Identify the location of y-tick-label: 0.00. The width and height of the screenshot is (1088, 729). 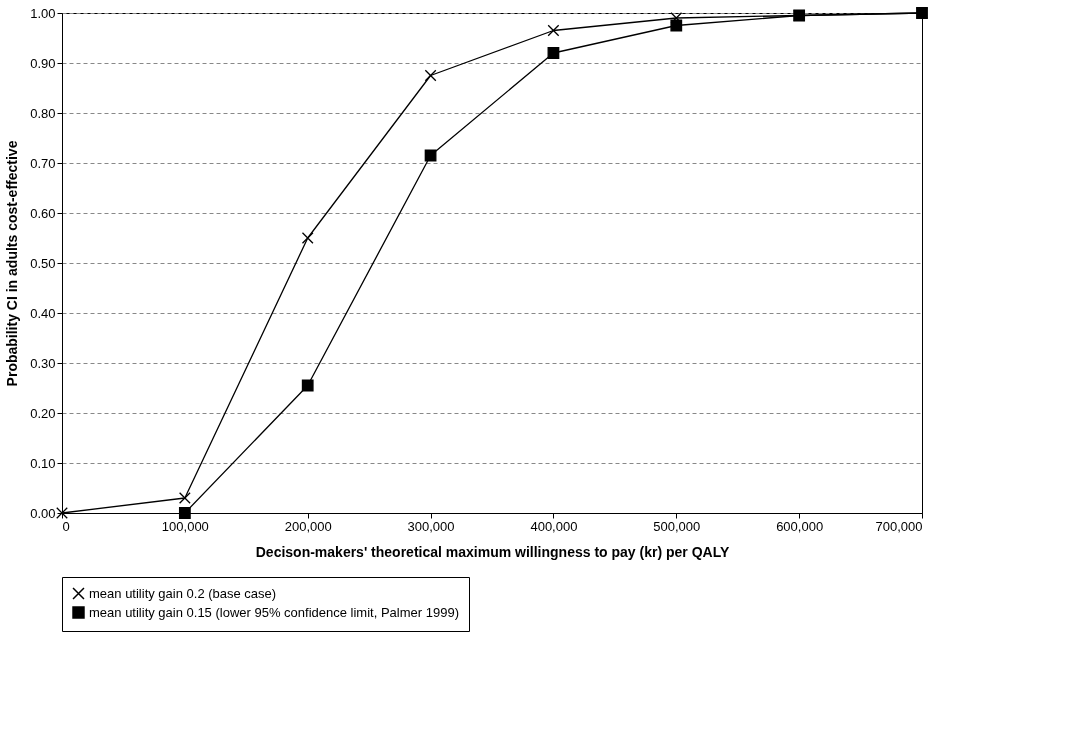
(43, 513).